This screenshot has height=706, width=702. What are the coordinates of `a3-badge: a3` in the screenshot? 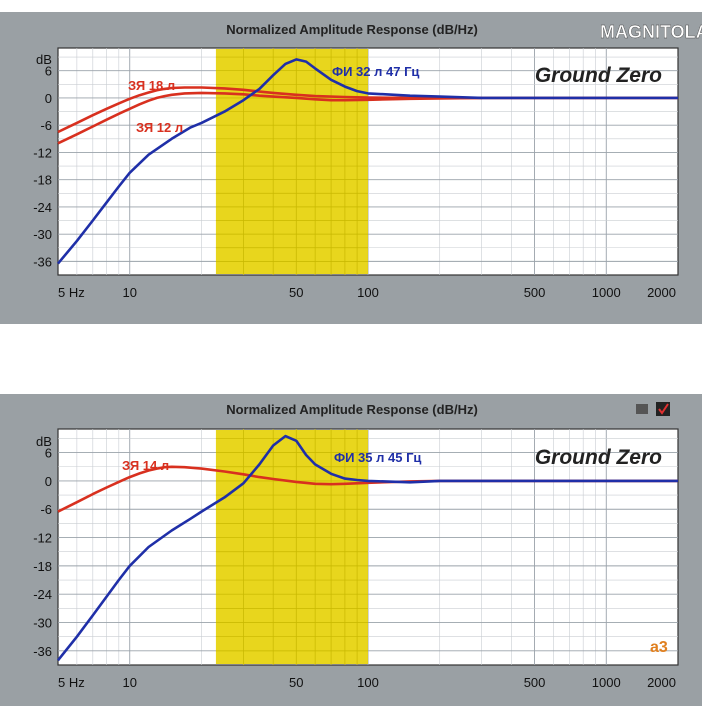 It's located at (659, 647).